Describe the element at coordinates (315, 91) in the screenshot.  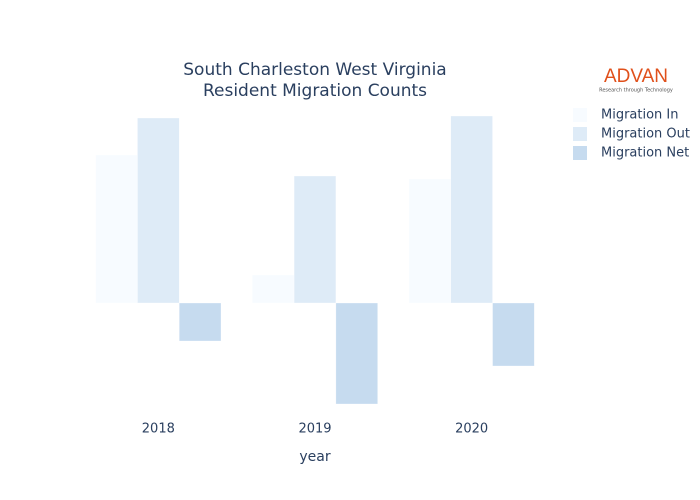
I see `chart-title: Resident Migration Counts` at that location.